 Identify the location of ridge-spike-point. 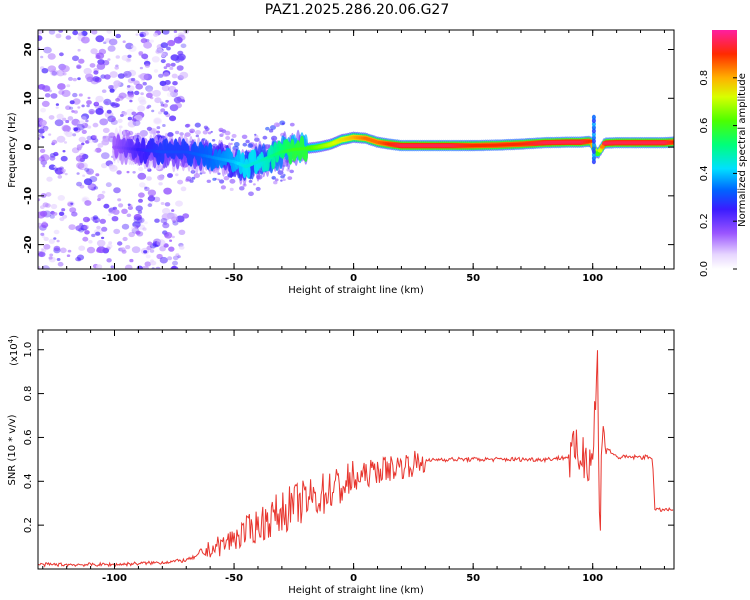
(593, 151).